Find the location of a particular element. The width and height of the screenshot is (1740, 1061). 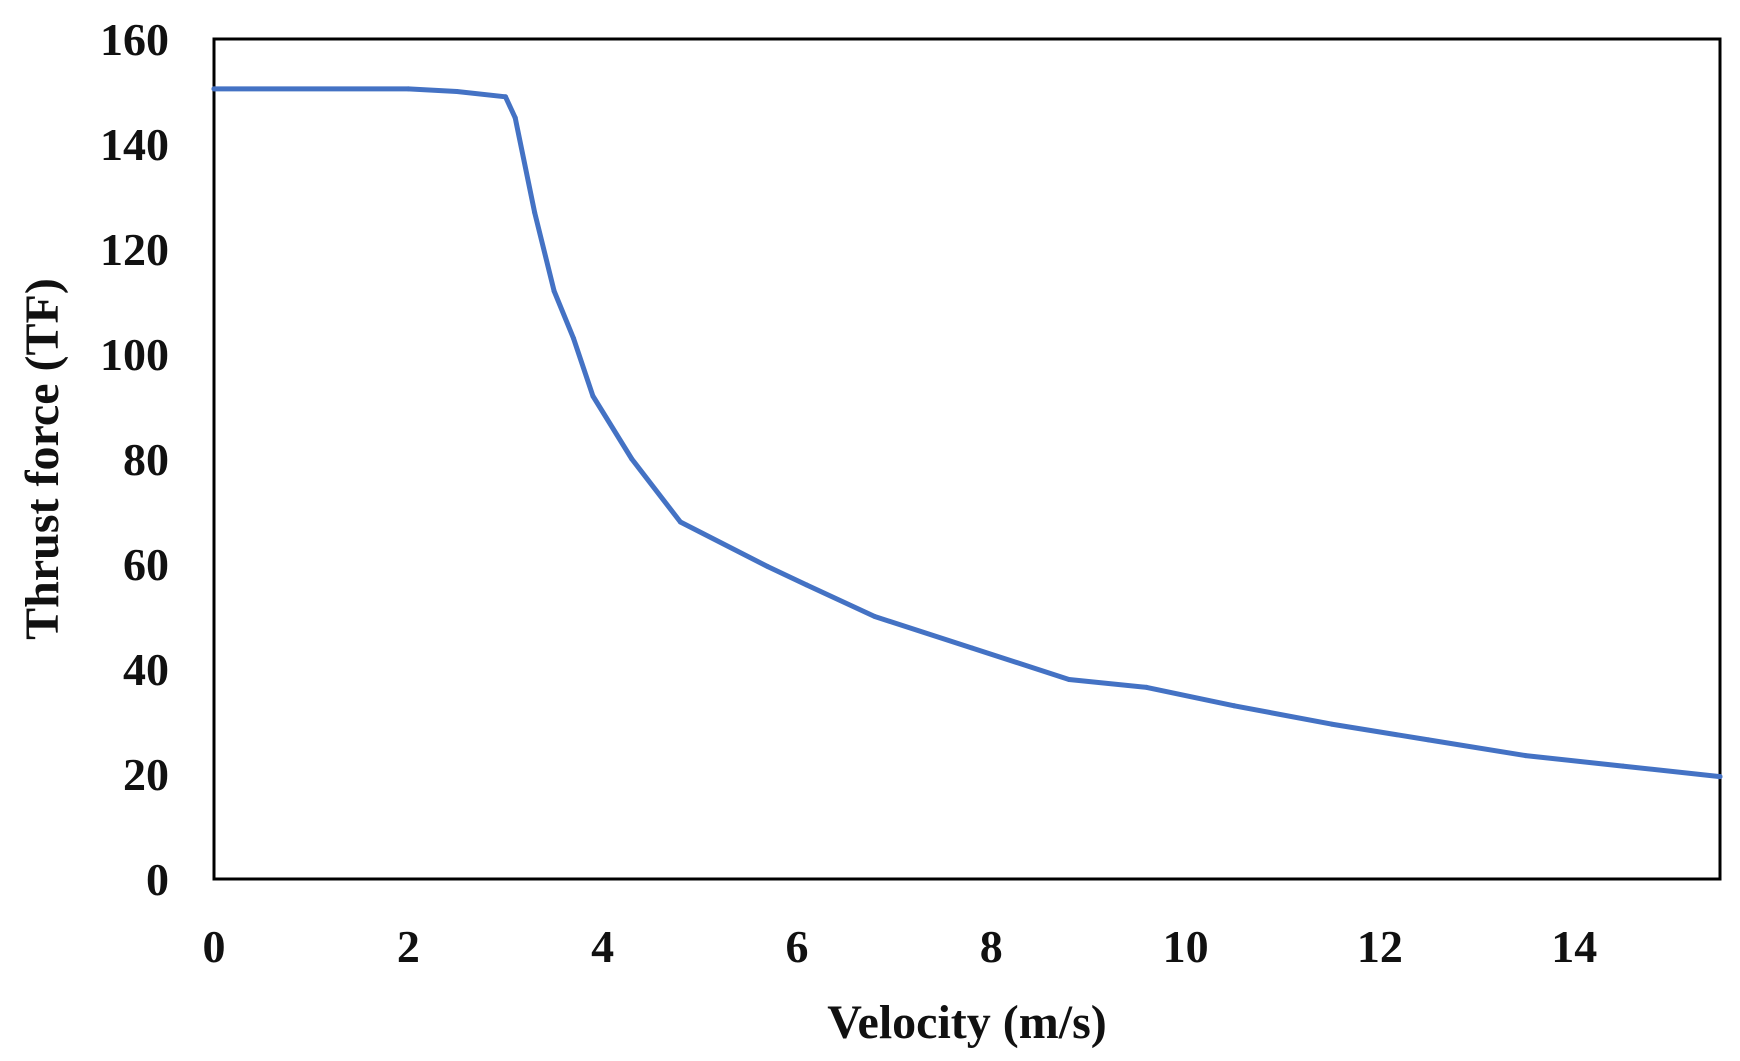

y-tick-label-0: 0 is located at coordinates (157, 879).